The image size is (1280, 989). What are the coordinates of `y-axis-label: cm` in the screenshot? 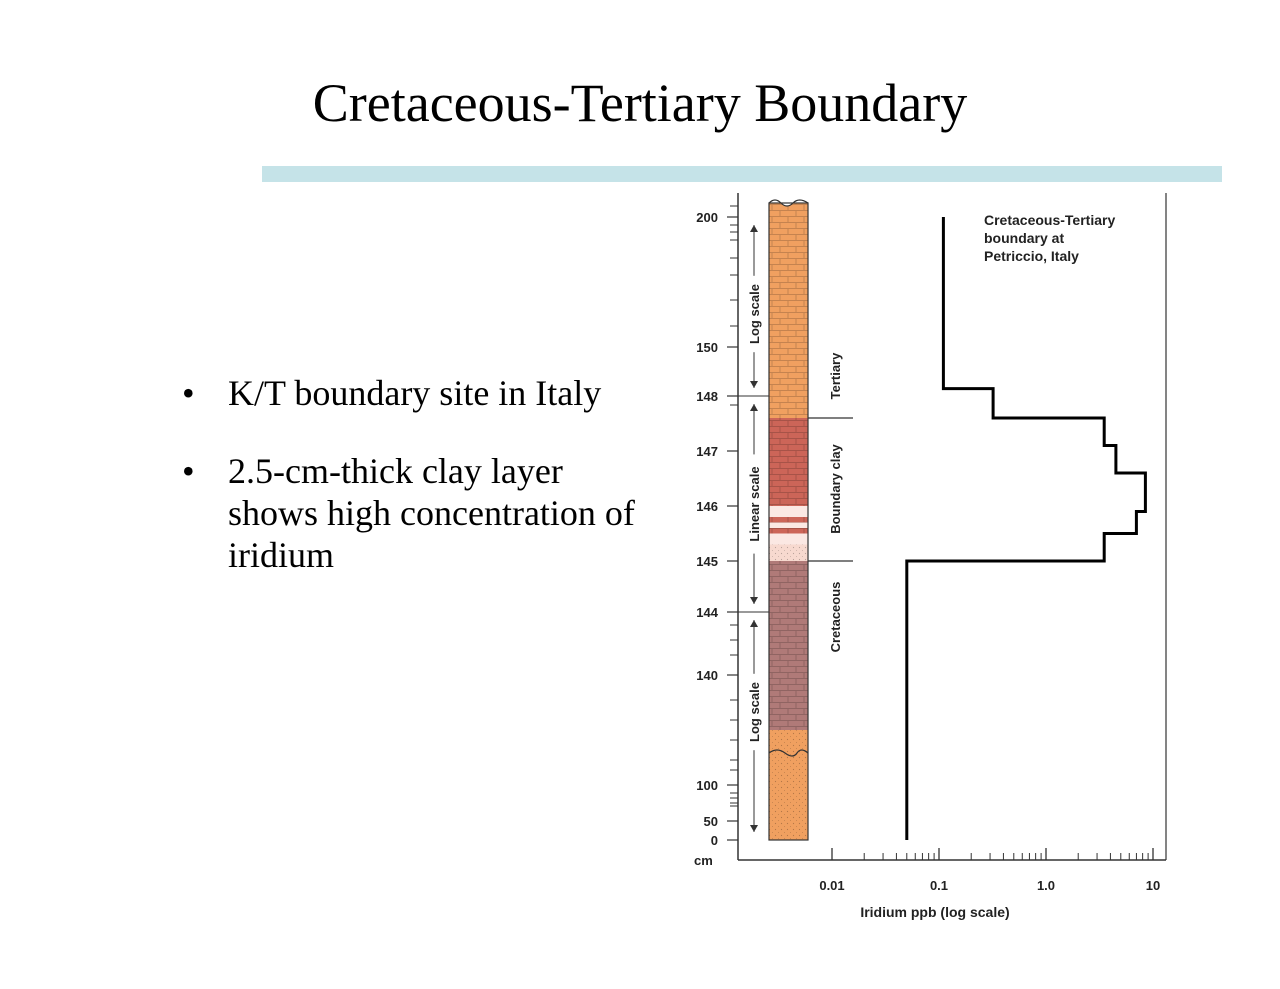 It's located at (703, 860).